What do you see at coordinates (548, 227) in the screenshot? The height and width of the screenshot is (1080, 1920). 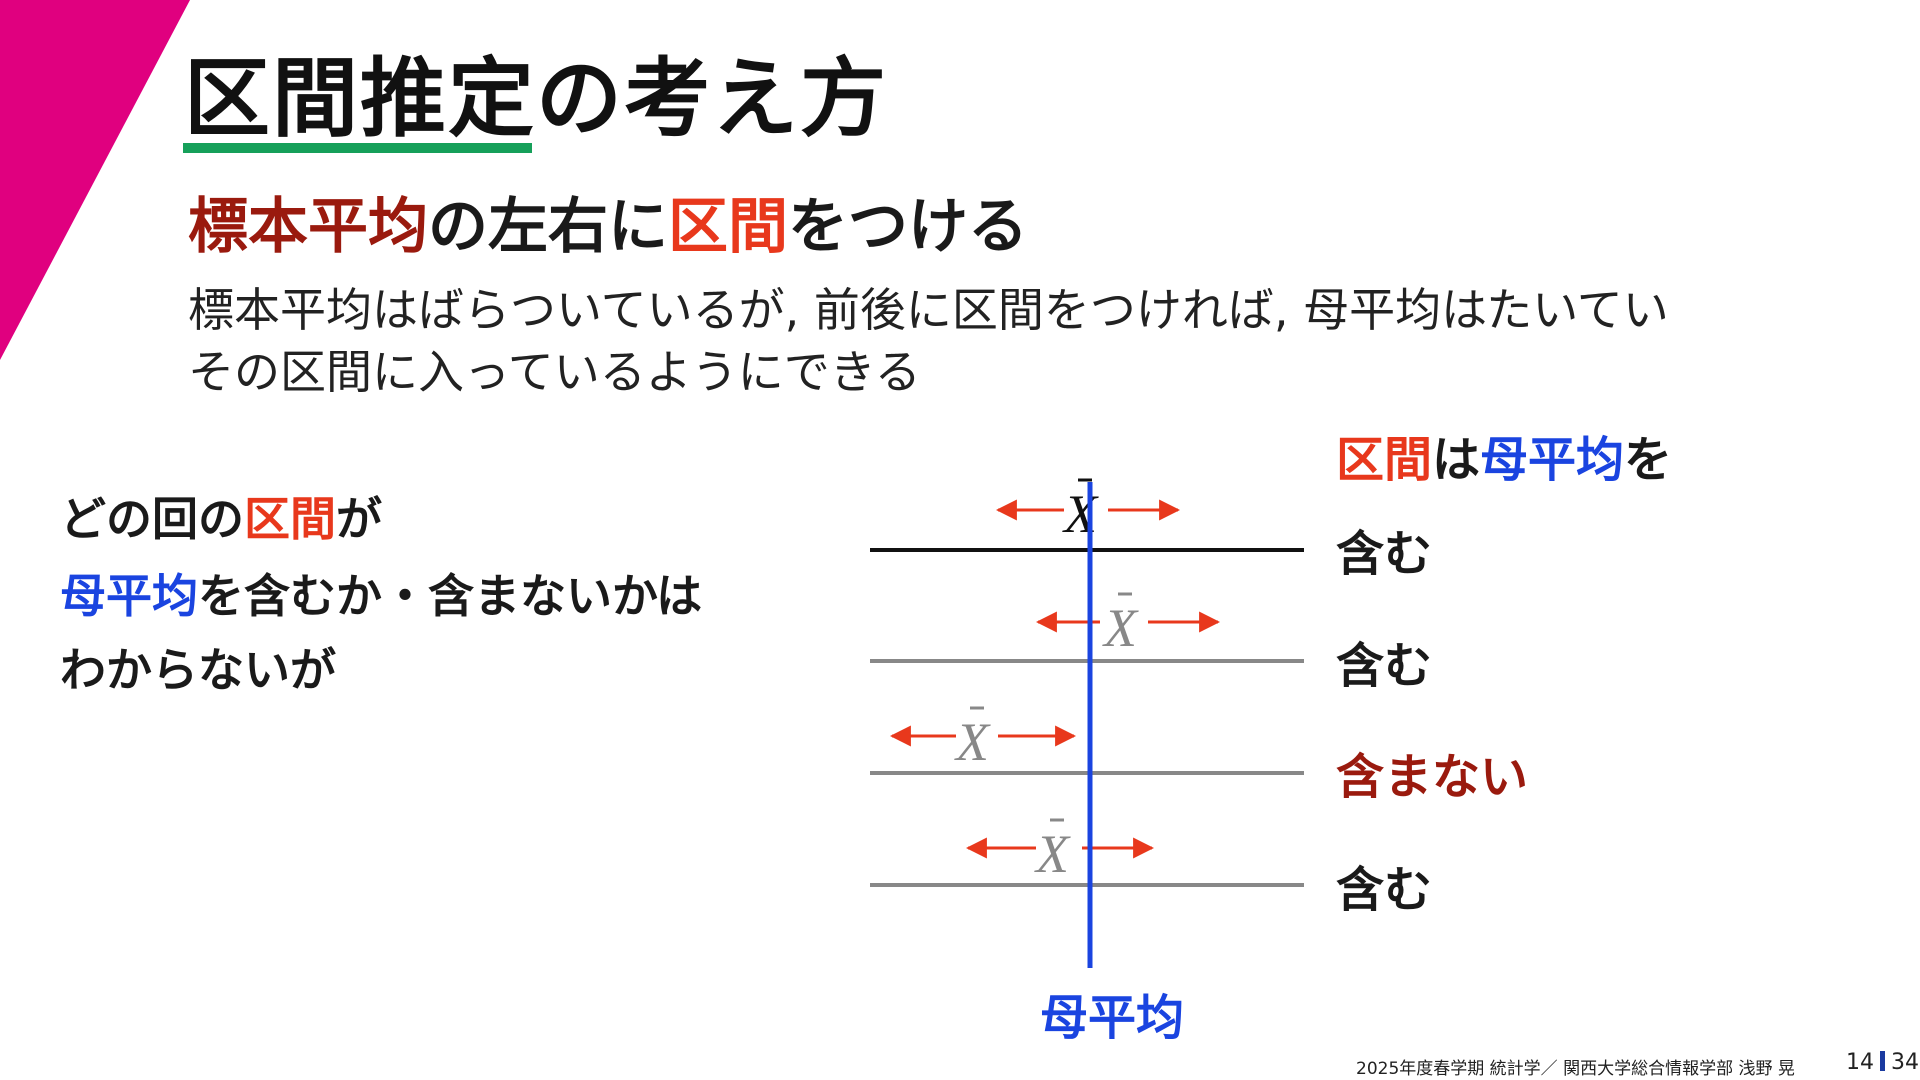 I see `subtitle-text-a: の左右に` at bounding box center [548, 227].